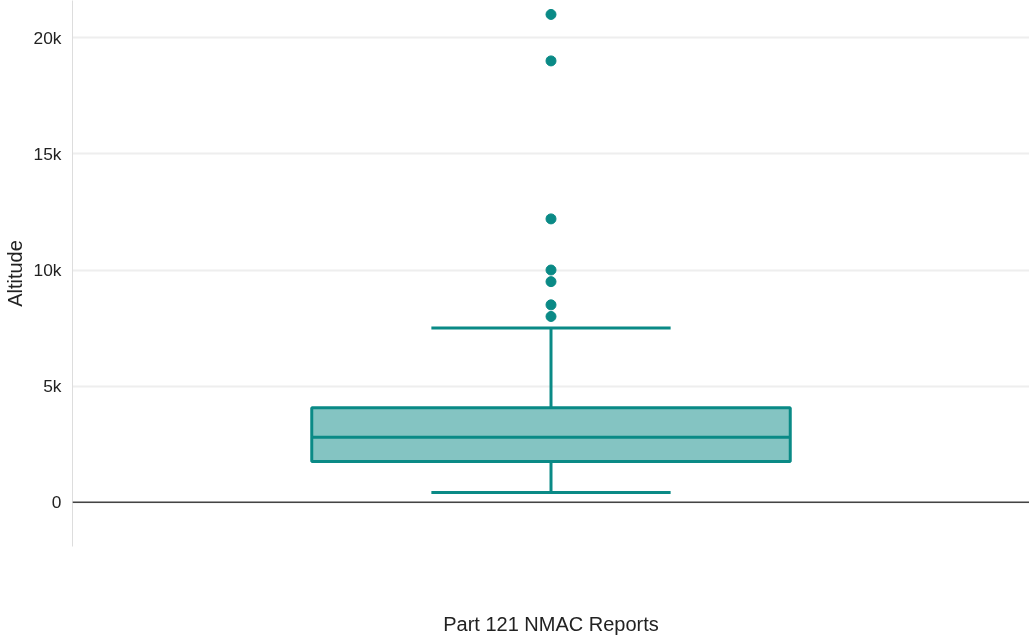  I want to click on y-axis-title: Altitude, so click(14, 273).